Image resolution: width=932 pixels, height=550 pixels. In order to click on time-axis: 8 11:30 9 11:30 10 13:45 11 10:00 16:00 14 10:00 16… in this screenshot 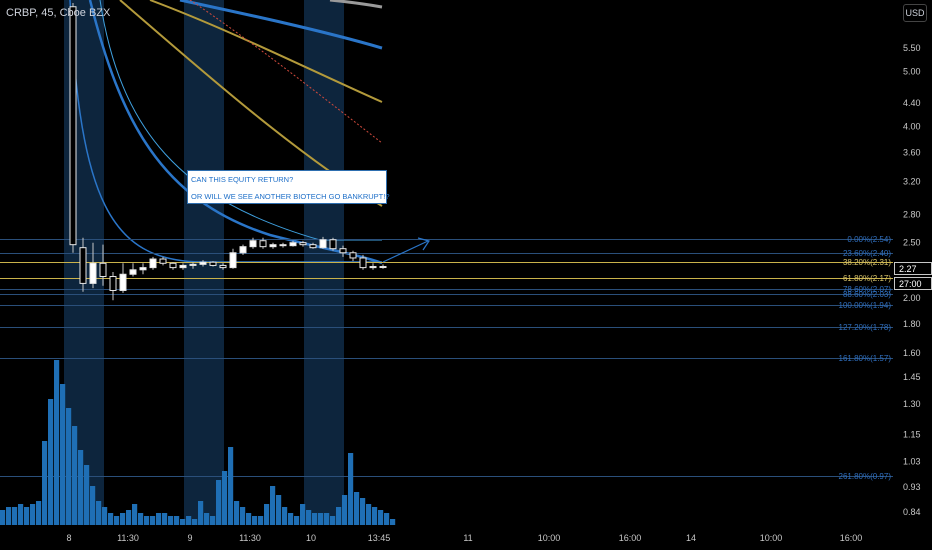, I will do `click(464, 538)`.